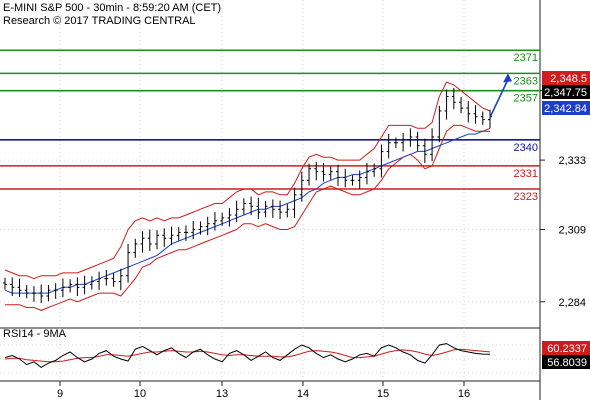  I want to click on price-badge-label-last-price: 2,347.75, so click(565, 93).